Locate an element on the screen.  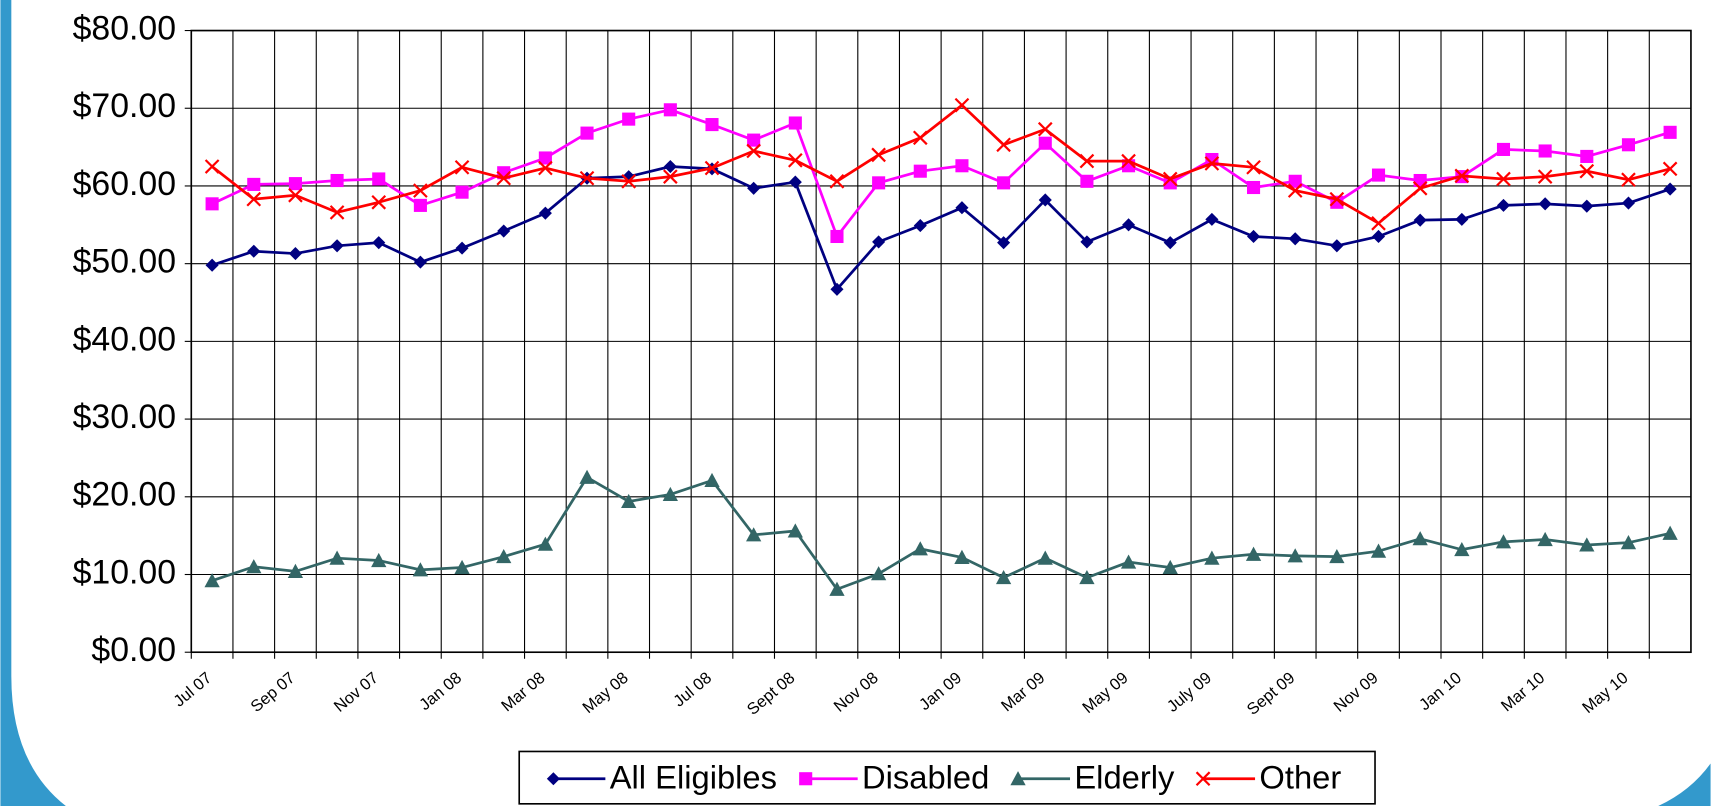
y-tick-label: $80.00 is located at coordinates (124, 28).